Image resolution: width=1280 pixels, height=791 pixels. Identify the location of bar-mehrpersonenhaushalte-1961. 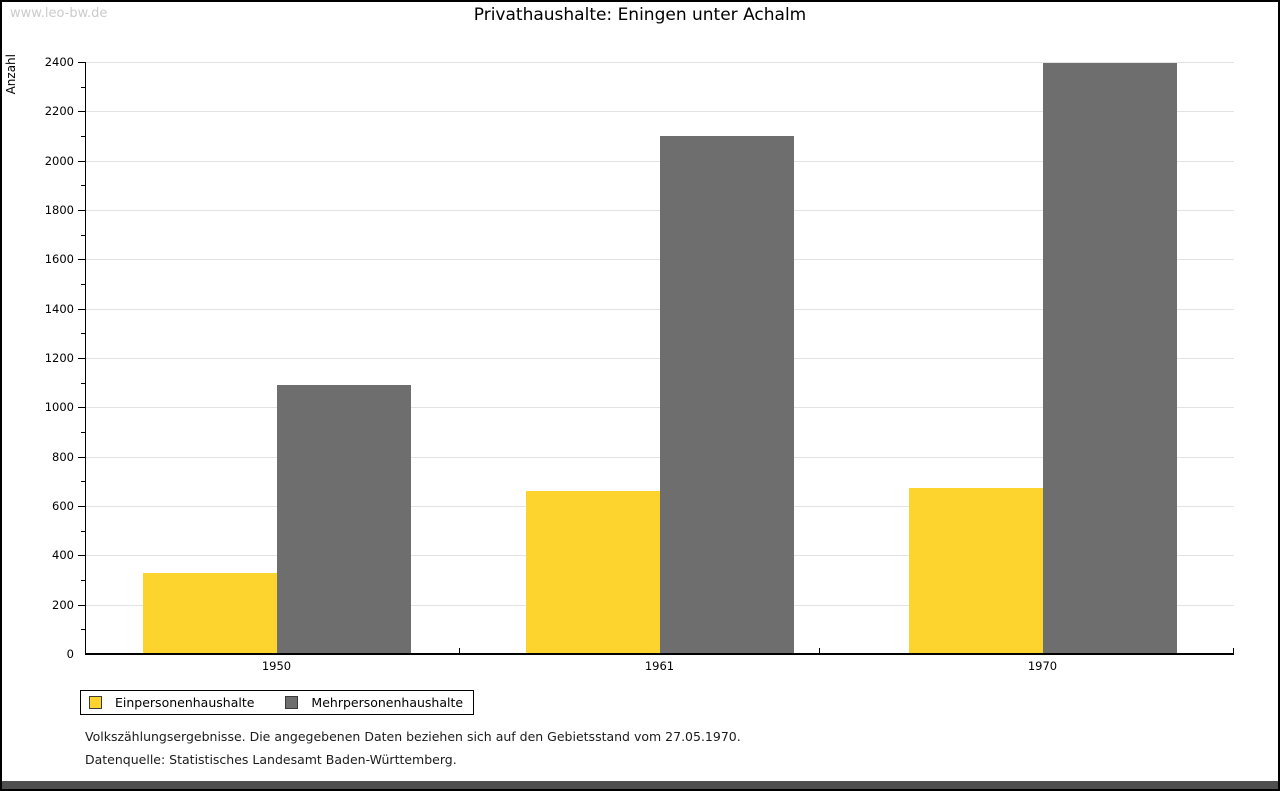
(726, 395).